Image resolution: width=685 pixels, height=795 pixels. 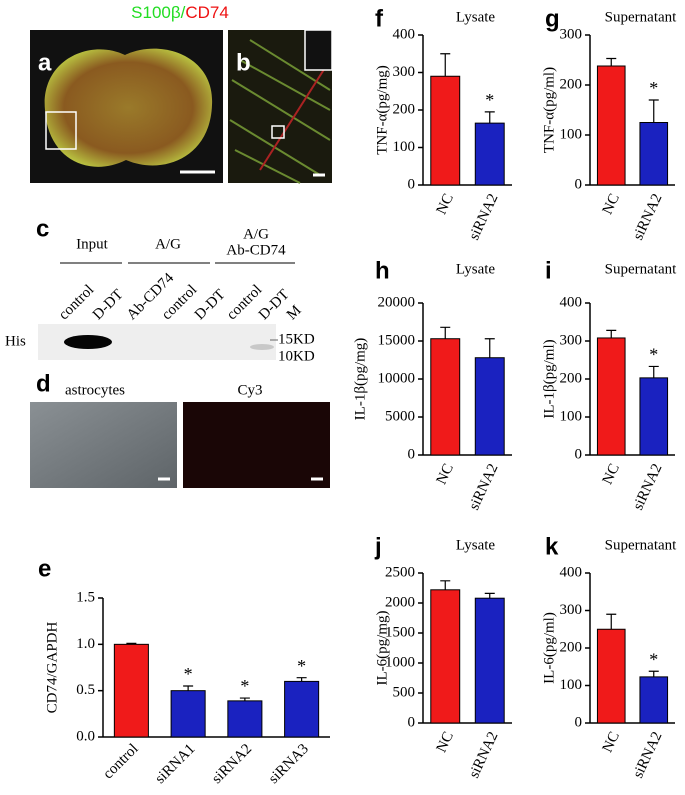 I want to click on band, so click(x=262, y=347).